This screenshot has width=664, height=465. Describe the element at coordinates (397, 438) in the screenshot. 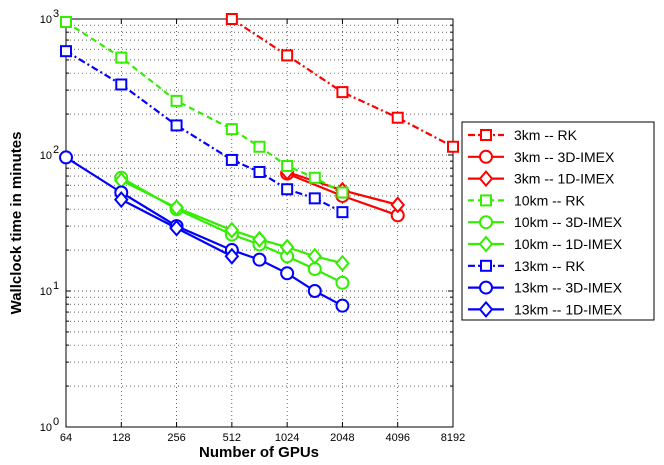

I see `x-tick-label: 4096` at that location.